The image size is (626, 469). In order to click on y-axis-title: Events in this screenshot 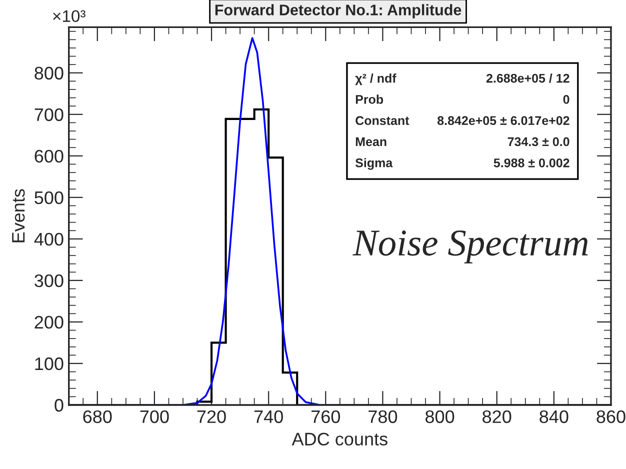, I will do `click(18, 215)`.